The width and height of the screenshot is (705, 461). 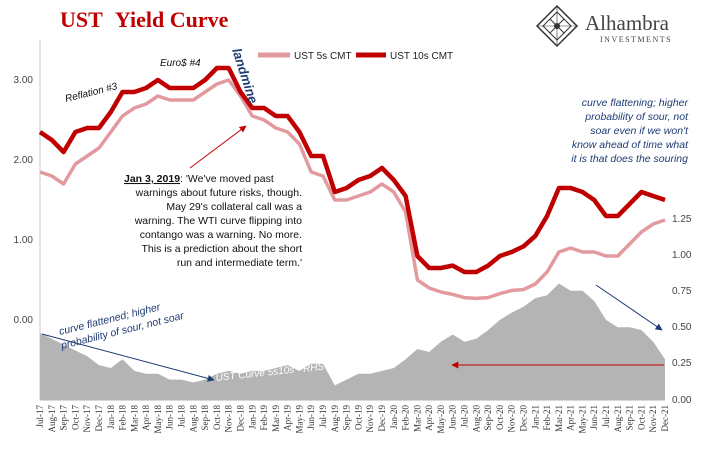 What do you see at coordinates (52, 419) in the screenshot?
I see `x-tick-label: Aug-17` at bounding box center [52, 419].